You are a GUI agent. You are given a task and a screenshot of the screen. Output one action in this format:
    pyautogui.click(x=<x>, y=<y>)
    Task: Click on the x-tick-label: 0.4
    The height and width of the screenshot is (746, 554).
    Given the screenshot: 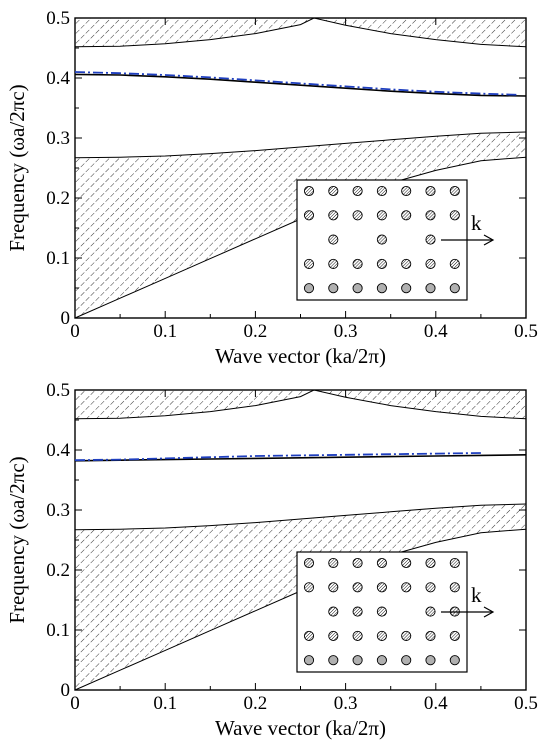 What is the action you would take?
    pyautogui.click(x=436, y=703)
    